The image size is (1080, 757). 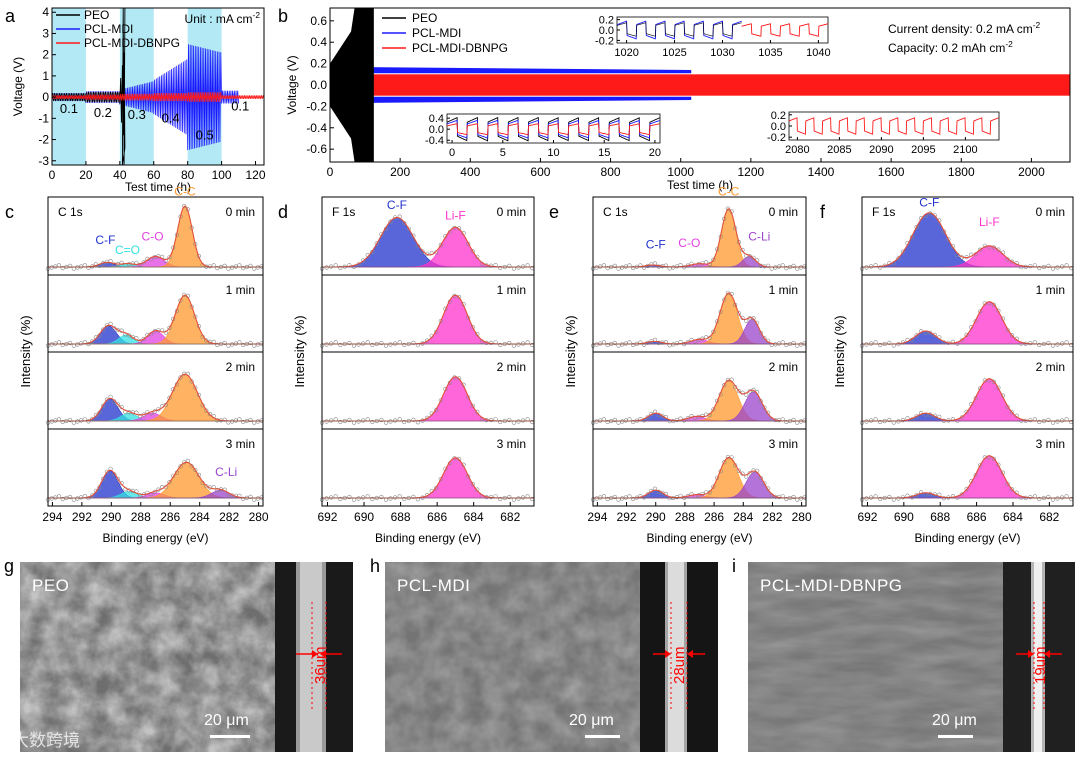 What do you see at coordinates (551, 657) in the screenshot?
I see `sem-texture-pcl-mdi` at bounding box center [551, 657].